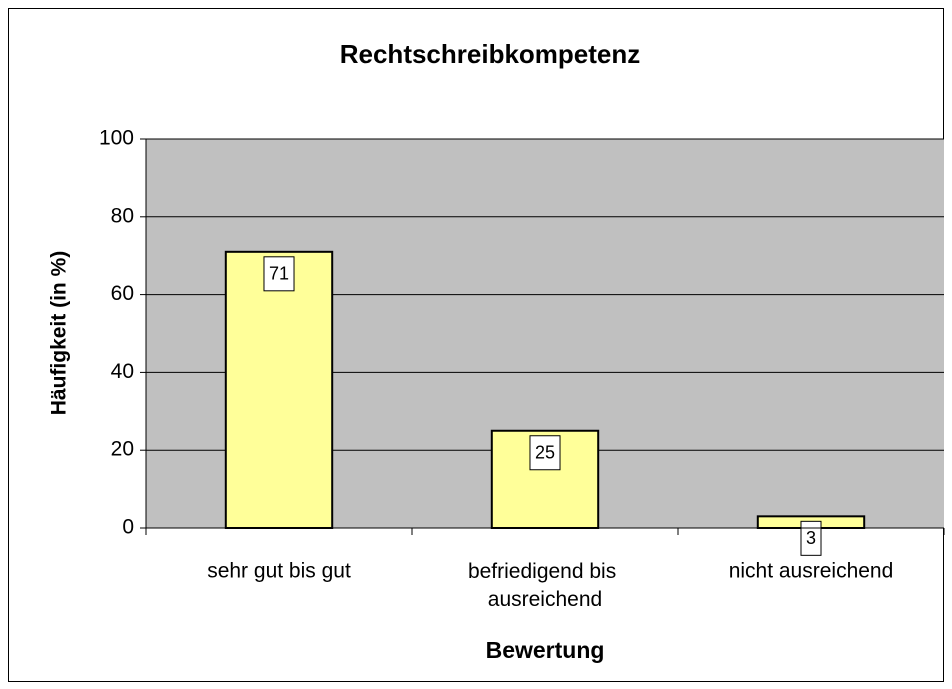 This screenshot has width=952, height=689. Describe the element at coordinates (122, 449) in the screenshot. I see `y-tick-label: 20` at that location.